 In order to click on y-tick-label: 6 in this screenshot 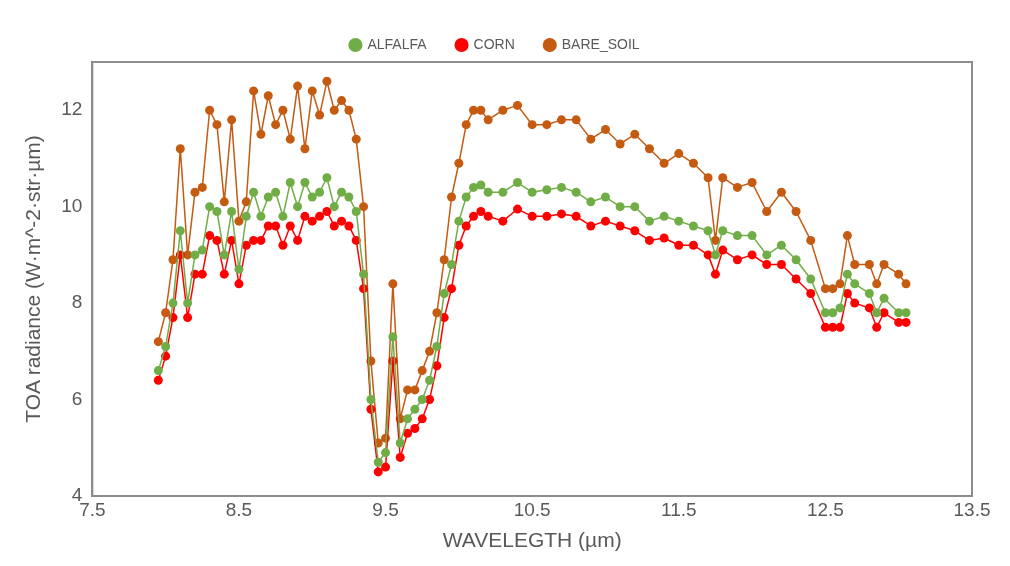, I will do `click(77, 398)`.